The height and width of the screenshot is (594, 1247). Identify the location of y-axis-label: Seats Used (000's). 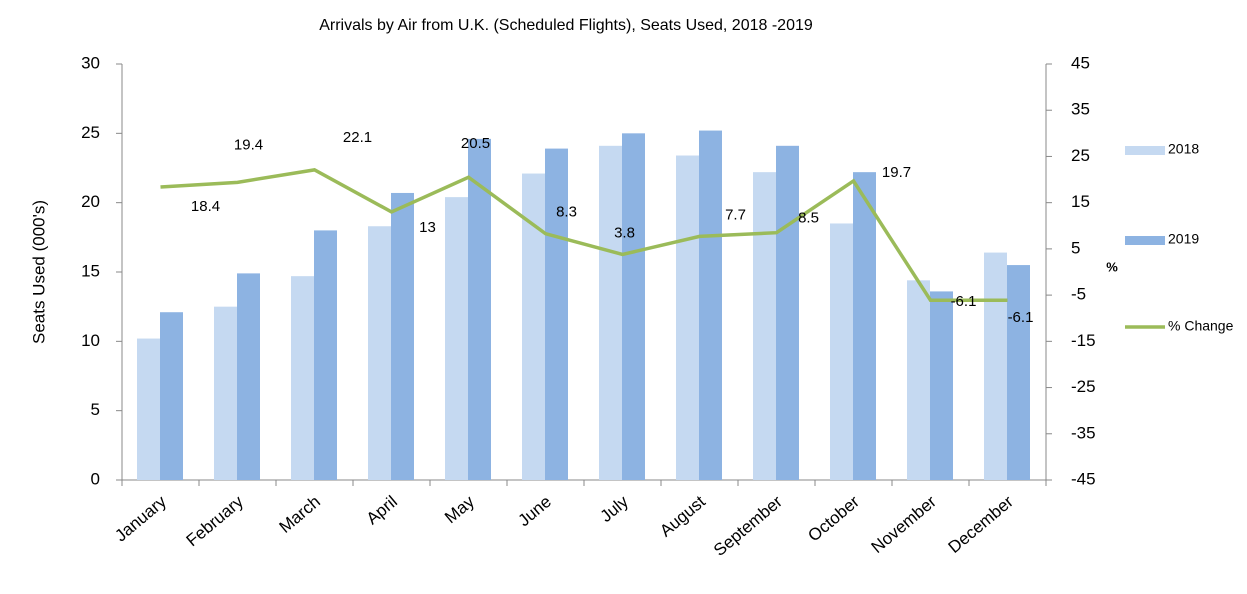
(38, 272).